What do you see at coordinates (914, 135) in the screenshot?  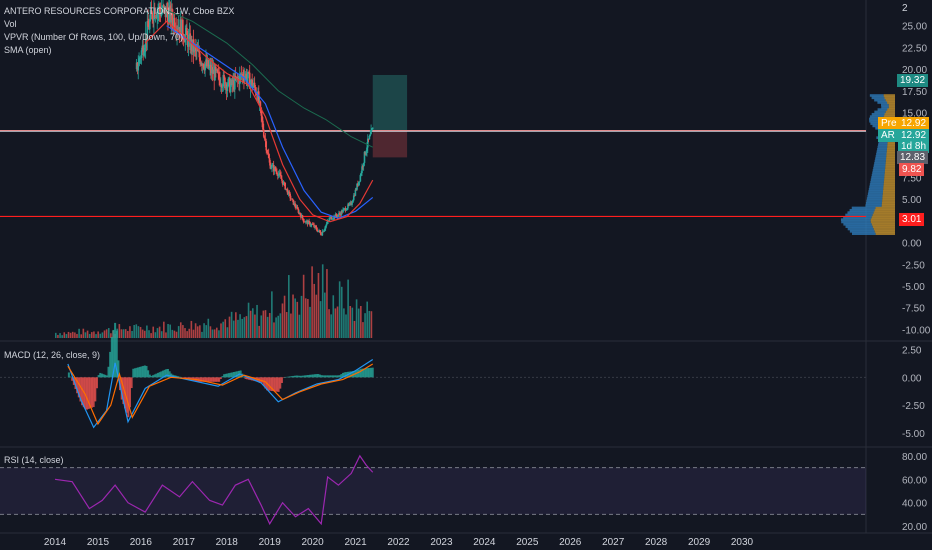 I see `last-price-tag: 12.92` at bounding box center [914, 135].